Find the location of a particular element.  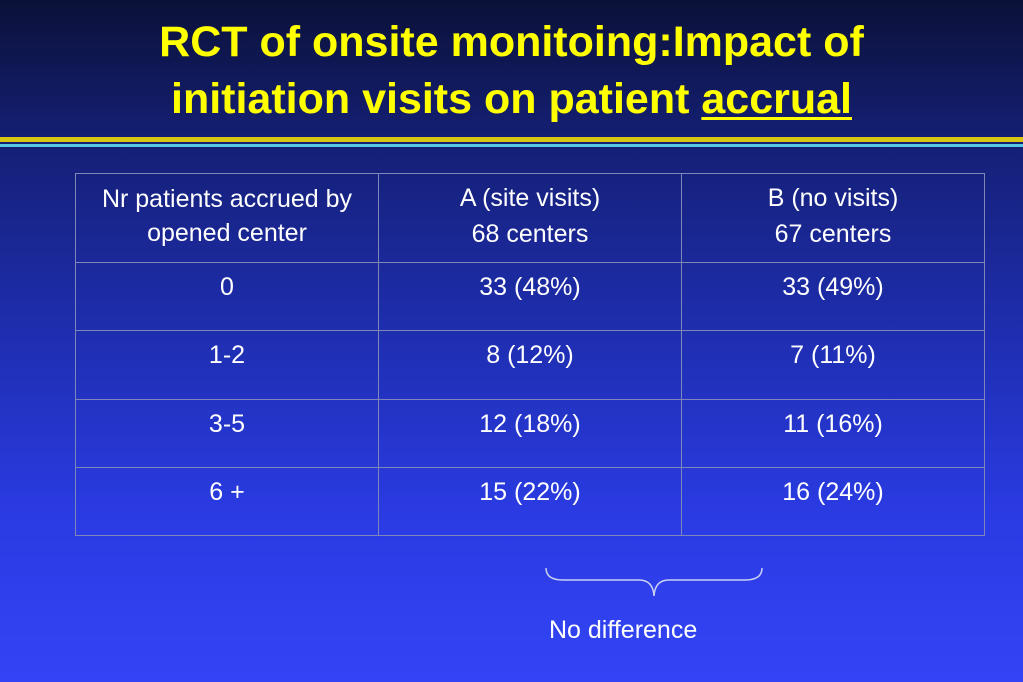

table-row: 6 + 15 (22%) 16 (24%) is located at coordinates (530, 501).